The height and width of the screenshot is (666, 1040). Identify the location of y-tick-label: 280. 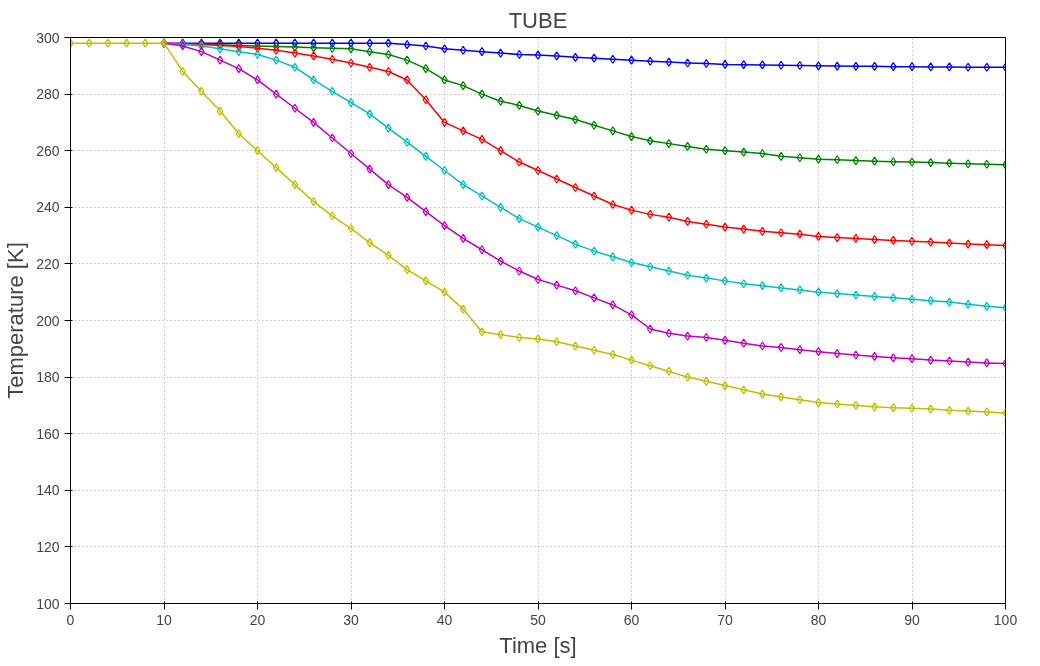
(48, 94).